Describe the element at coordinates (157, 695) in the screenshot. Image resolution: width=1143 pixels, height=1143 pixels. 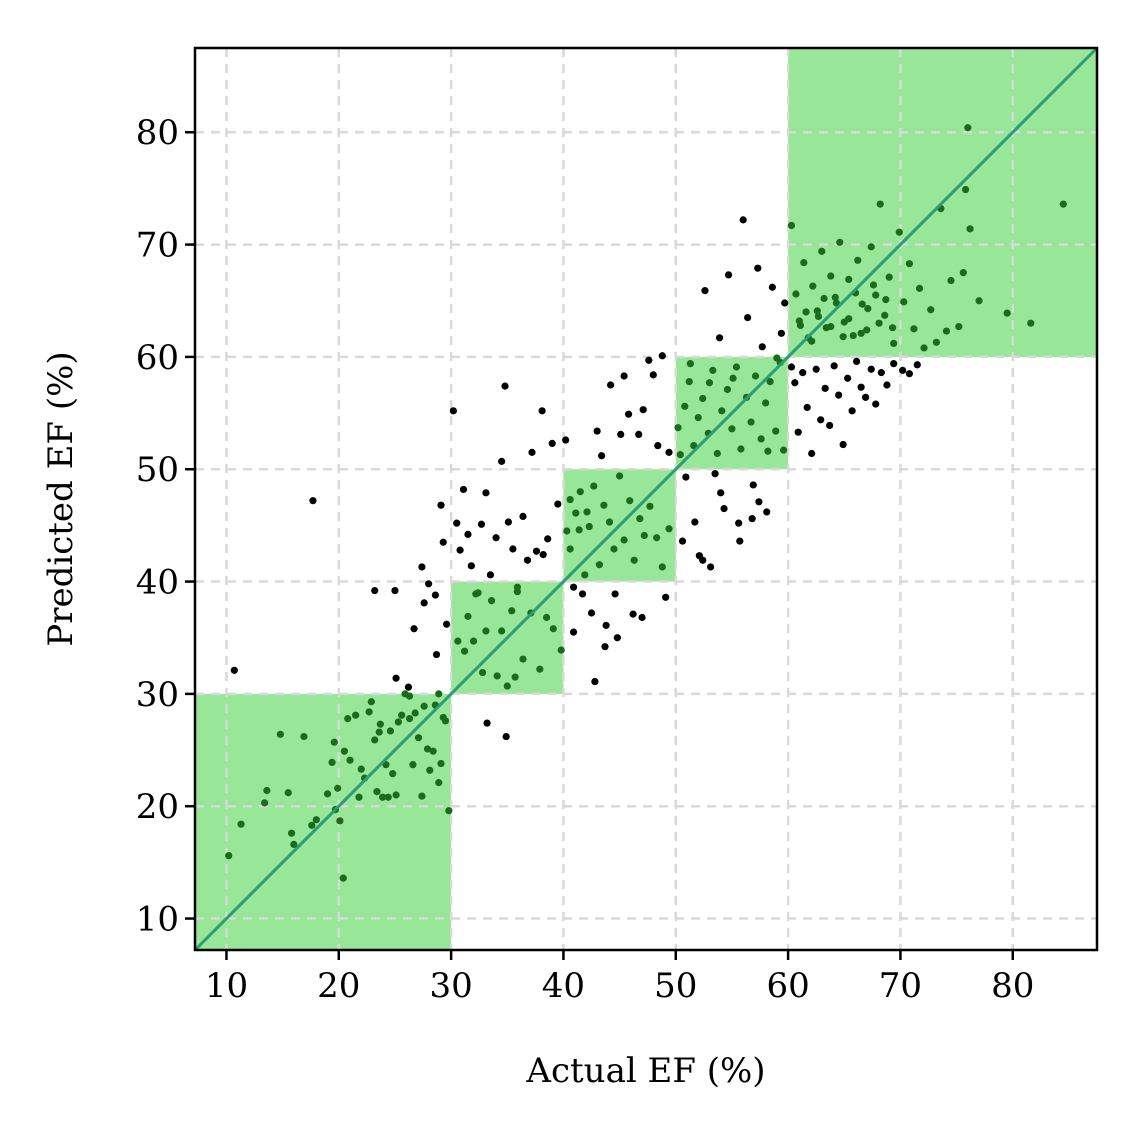
I see `y-tick-label: 30` at that location.